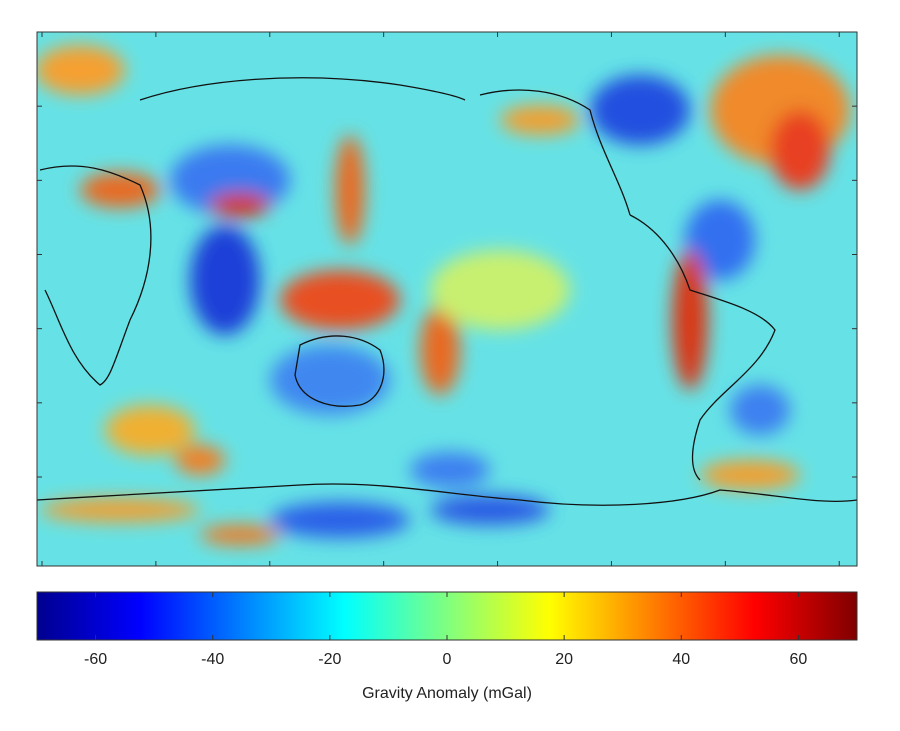 The image size is (900, 731). What do you see at coordinates (447, 616) in the screenshot?
I see `colorbar` at bounding box center [447, 616].